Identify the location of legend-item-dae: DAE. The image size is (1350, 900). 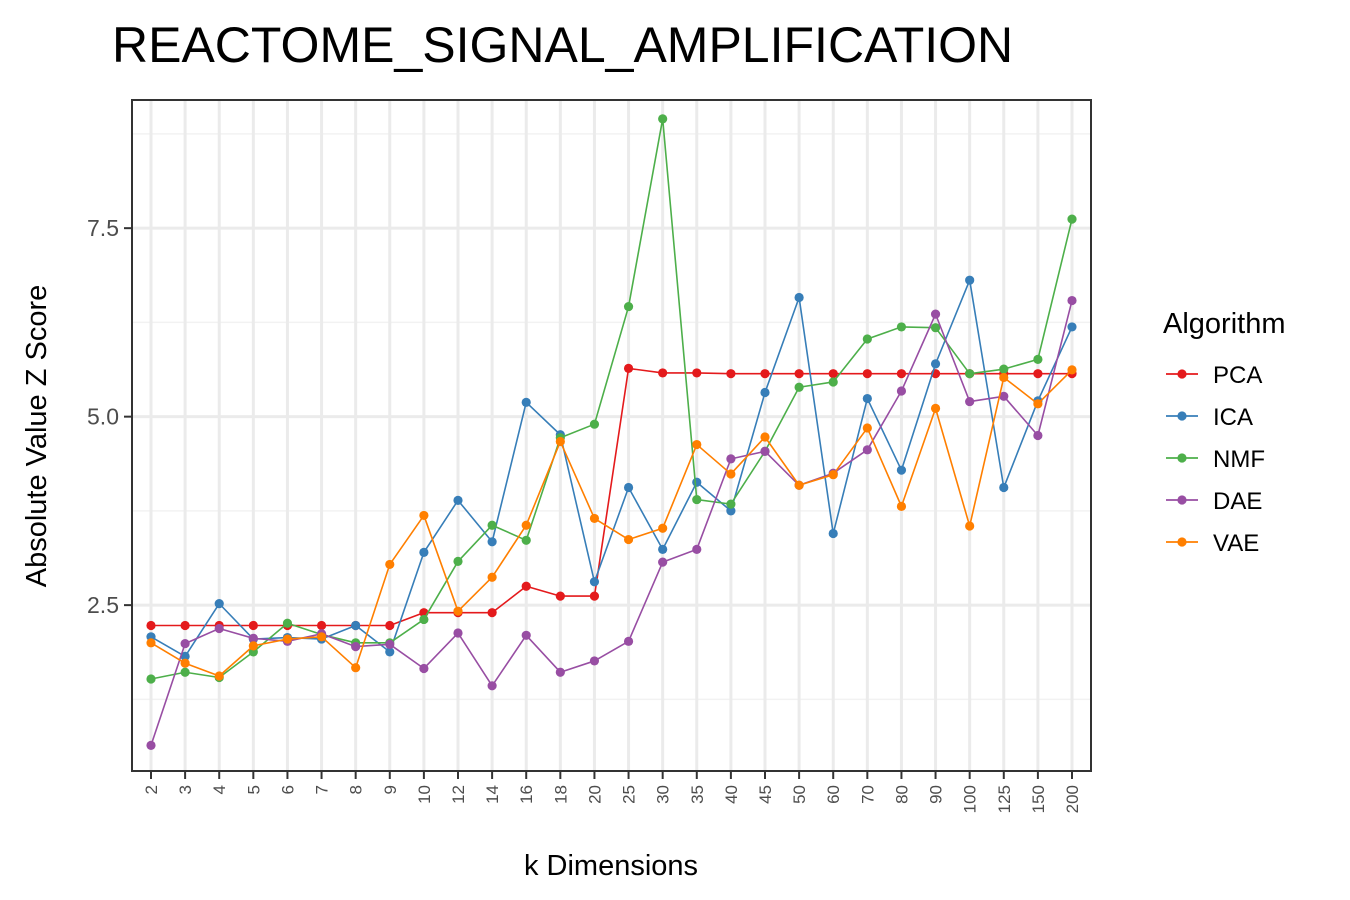
(1214, 501).